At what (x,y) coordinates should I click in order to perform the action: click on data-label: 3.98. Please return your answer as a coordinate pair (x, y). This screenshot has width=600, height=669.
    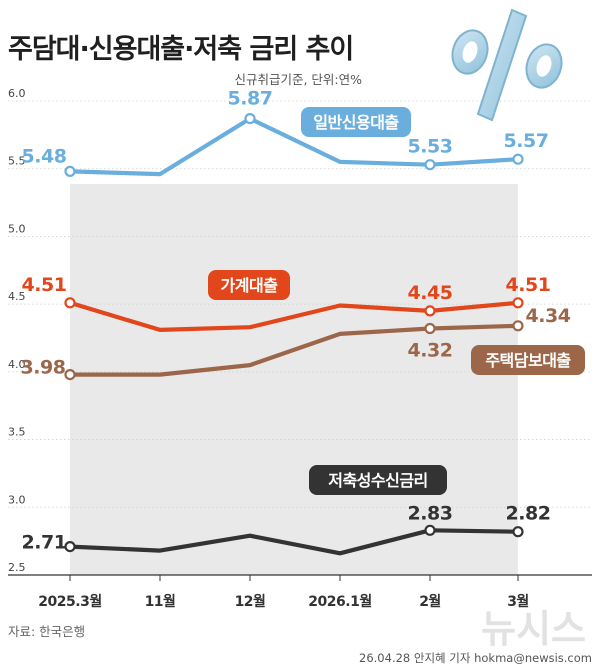
    Looking at the image, I should click on (43, 368).